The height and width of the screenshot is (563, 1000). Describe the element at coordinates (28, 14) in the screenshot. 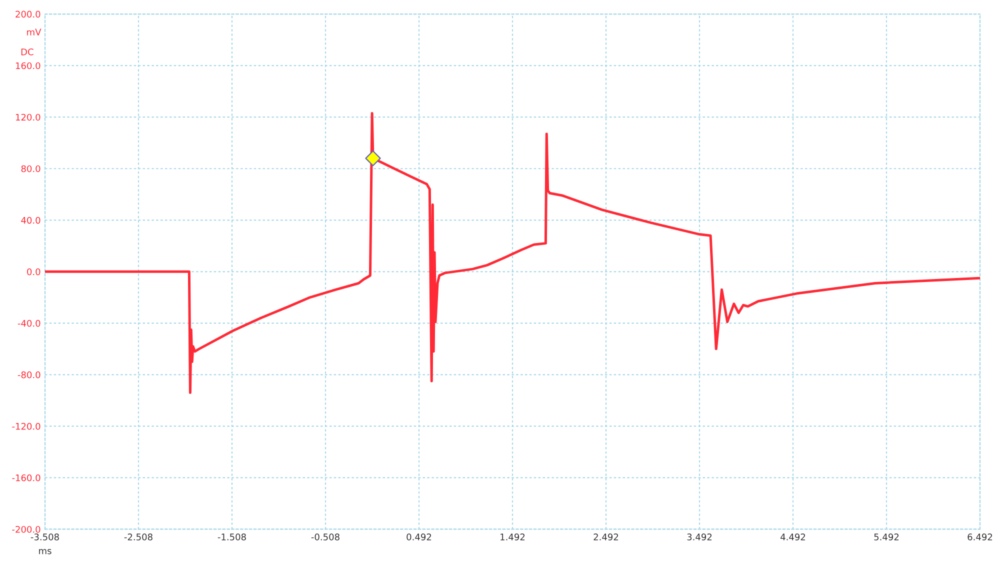

I see `y-tick-label: 200.0` at that location.